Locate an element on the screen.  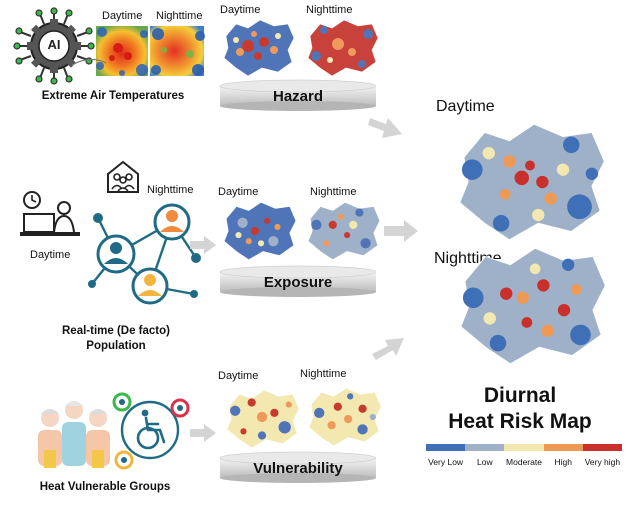
legend-colorbar is located at coordinates (524, 447).